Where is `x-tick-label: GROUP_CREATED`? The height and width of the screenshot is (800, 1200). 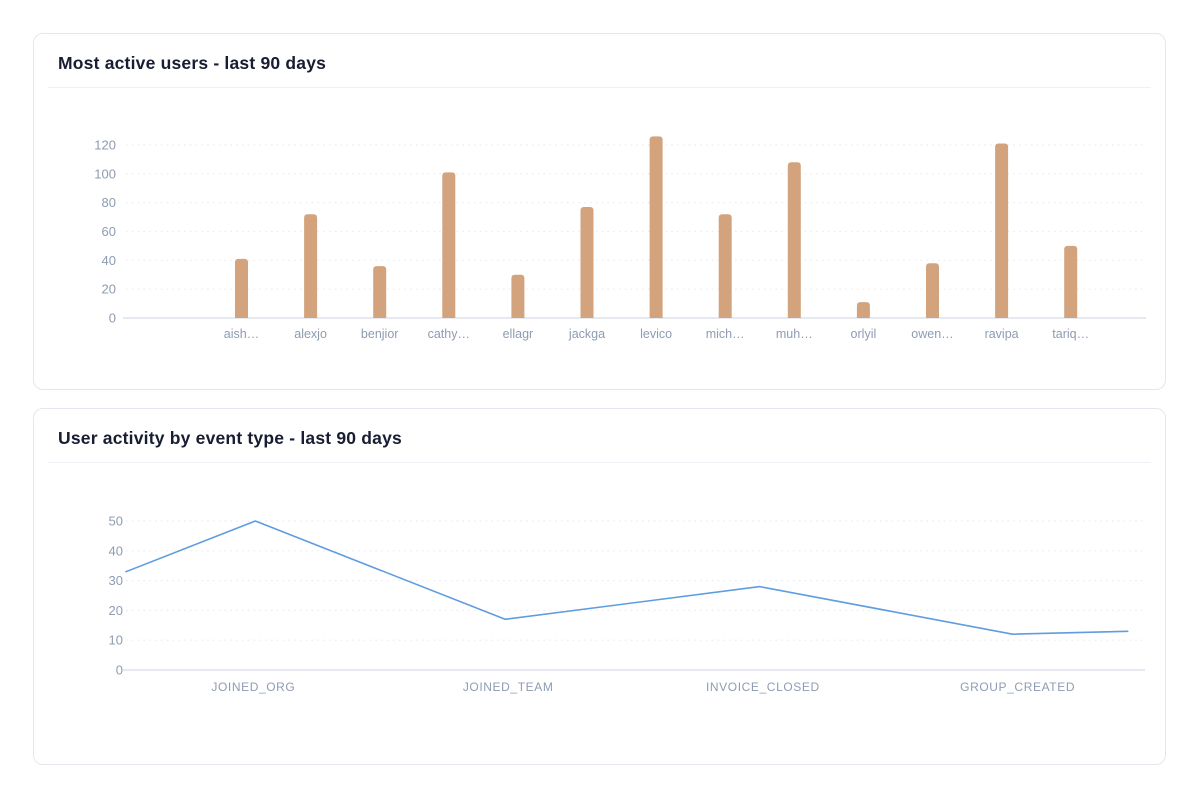 x-tick-label: GROUP_CREATED is located at coordinates (1017, 687).